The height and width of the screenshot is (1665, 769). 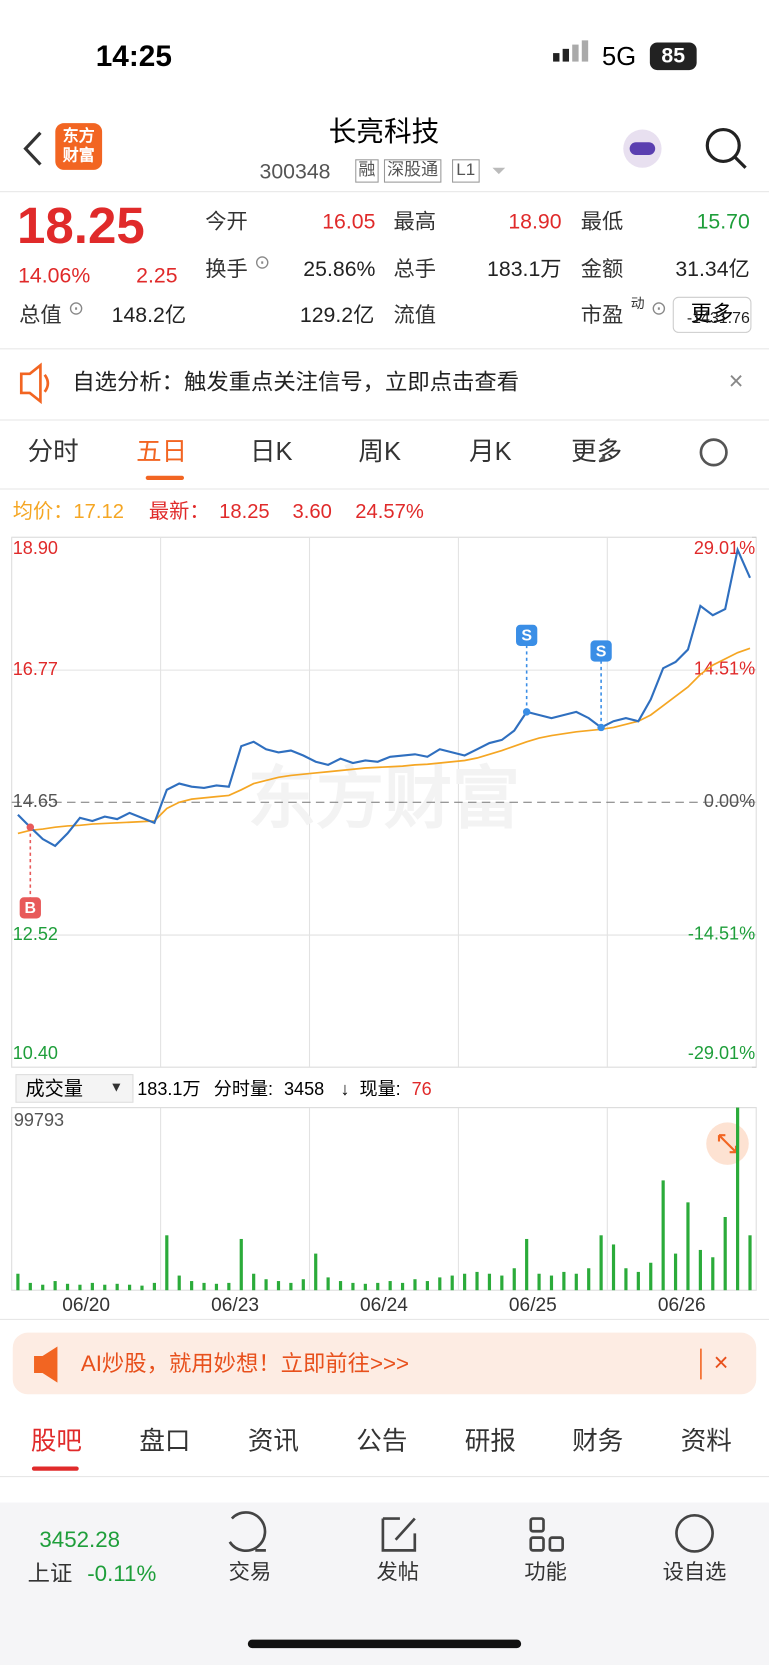 What do you see at coordinates (133, 56) in the screenshot?
I see `time: 14:25` at bounding box center [133, 56].